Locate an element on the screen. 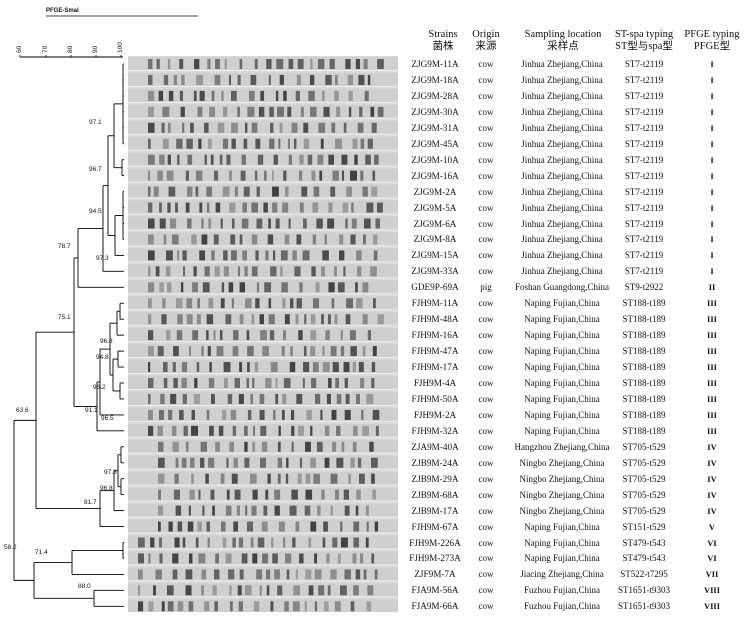  header-st: ST-spa typing ST型与spa型 is located at coordinates (644, 41).